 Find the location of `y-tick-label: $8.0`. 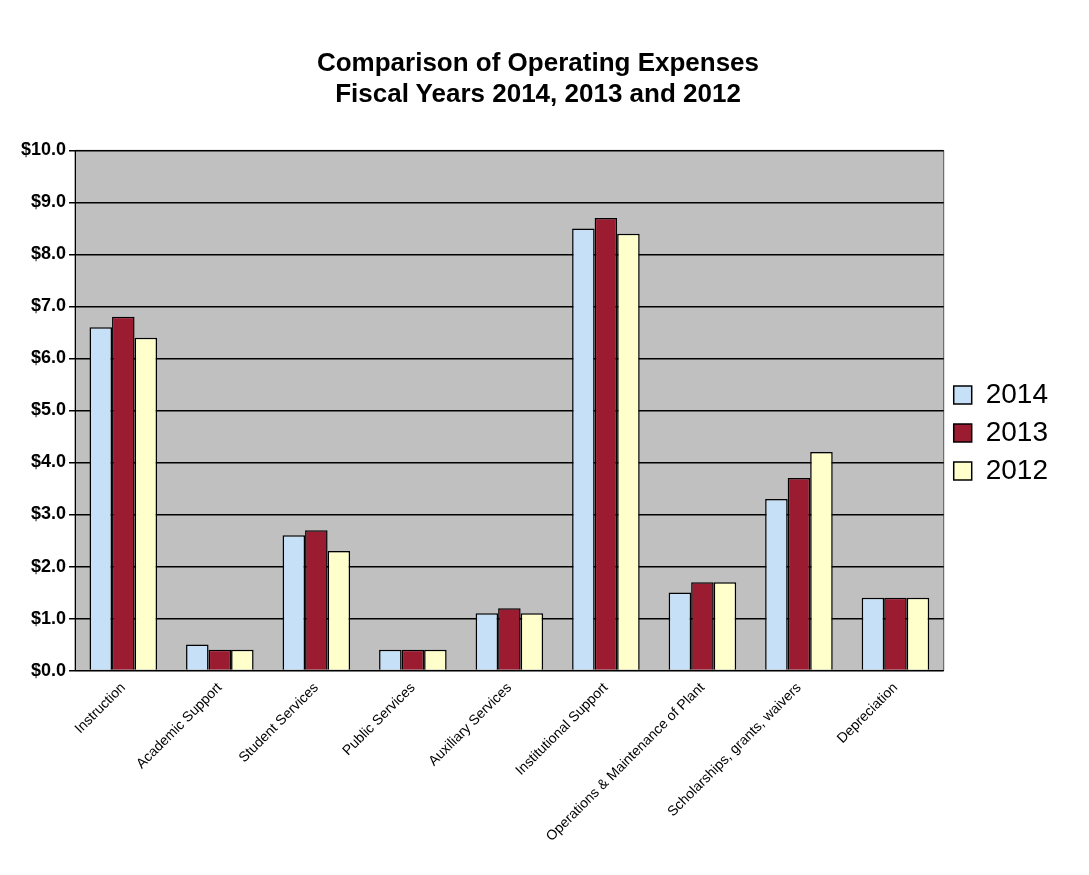

y-tick-label: $8.0 is located at coordinates (49, 253).